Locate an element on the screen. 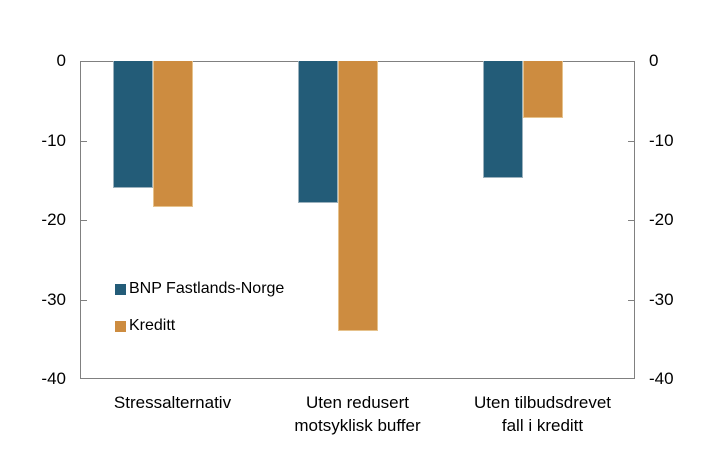 Image resolution: width=714 pixels, height=467 pixels. legend-label-bnp: BNP Fastlands-Norge is located at coordinates (207, 288).